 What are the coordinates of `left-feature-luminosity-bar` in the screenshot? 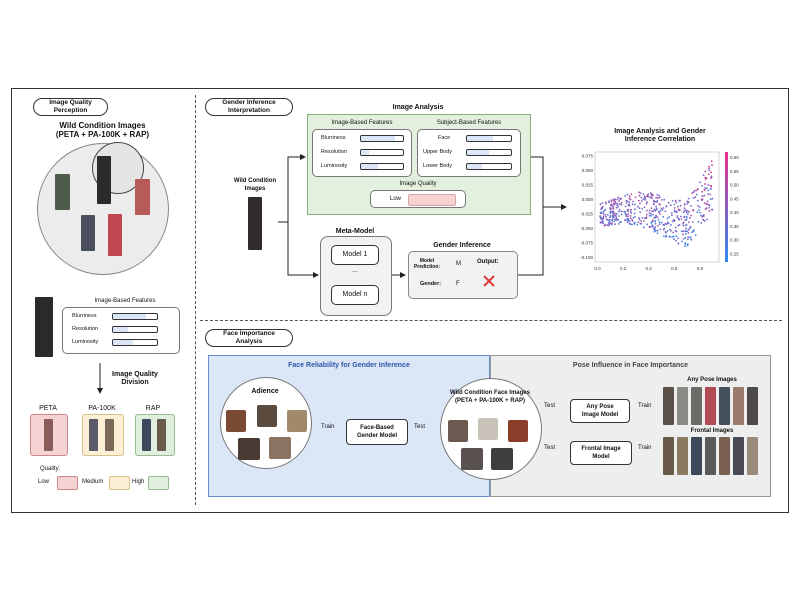 It's located at (135, 342).